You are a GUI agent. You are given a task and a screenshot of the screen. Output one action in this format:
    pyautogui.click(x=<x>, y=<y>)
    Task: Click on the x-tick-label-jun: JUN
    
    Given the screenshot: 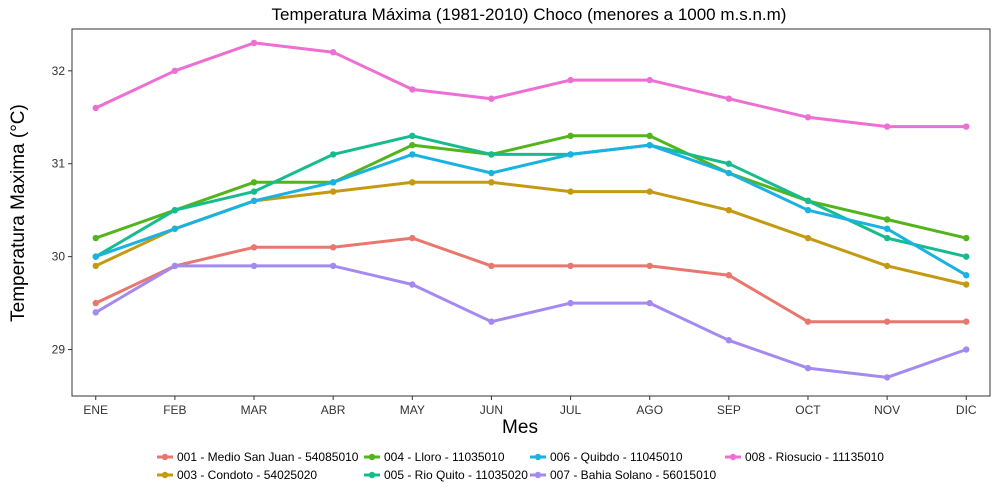 What is the action you would take?
    pyautogui.click(x=491, y=410)
    